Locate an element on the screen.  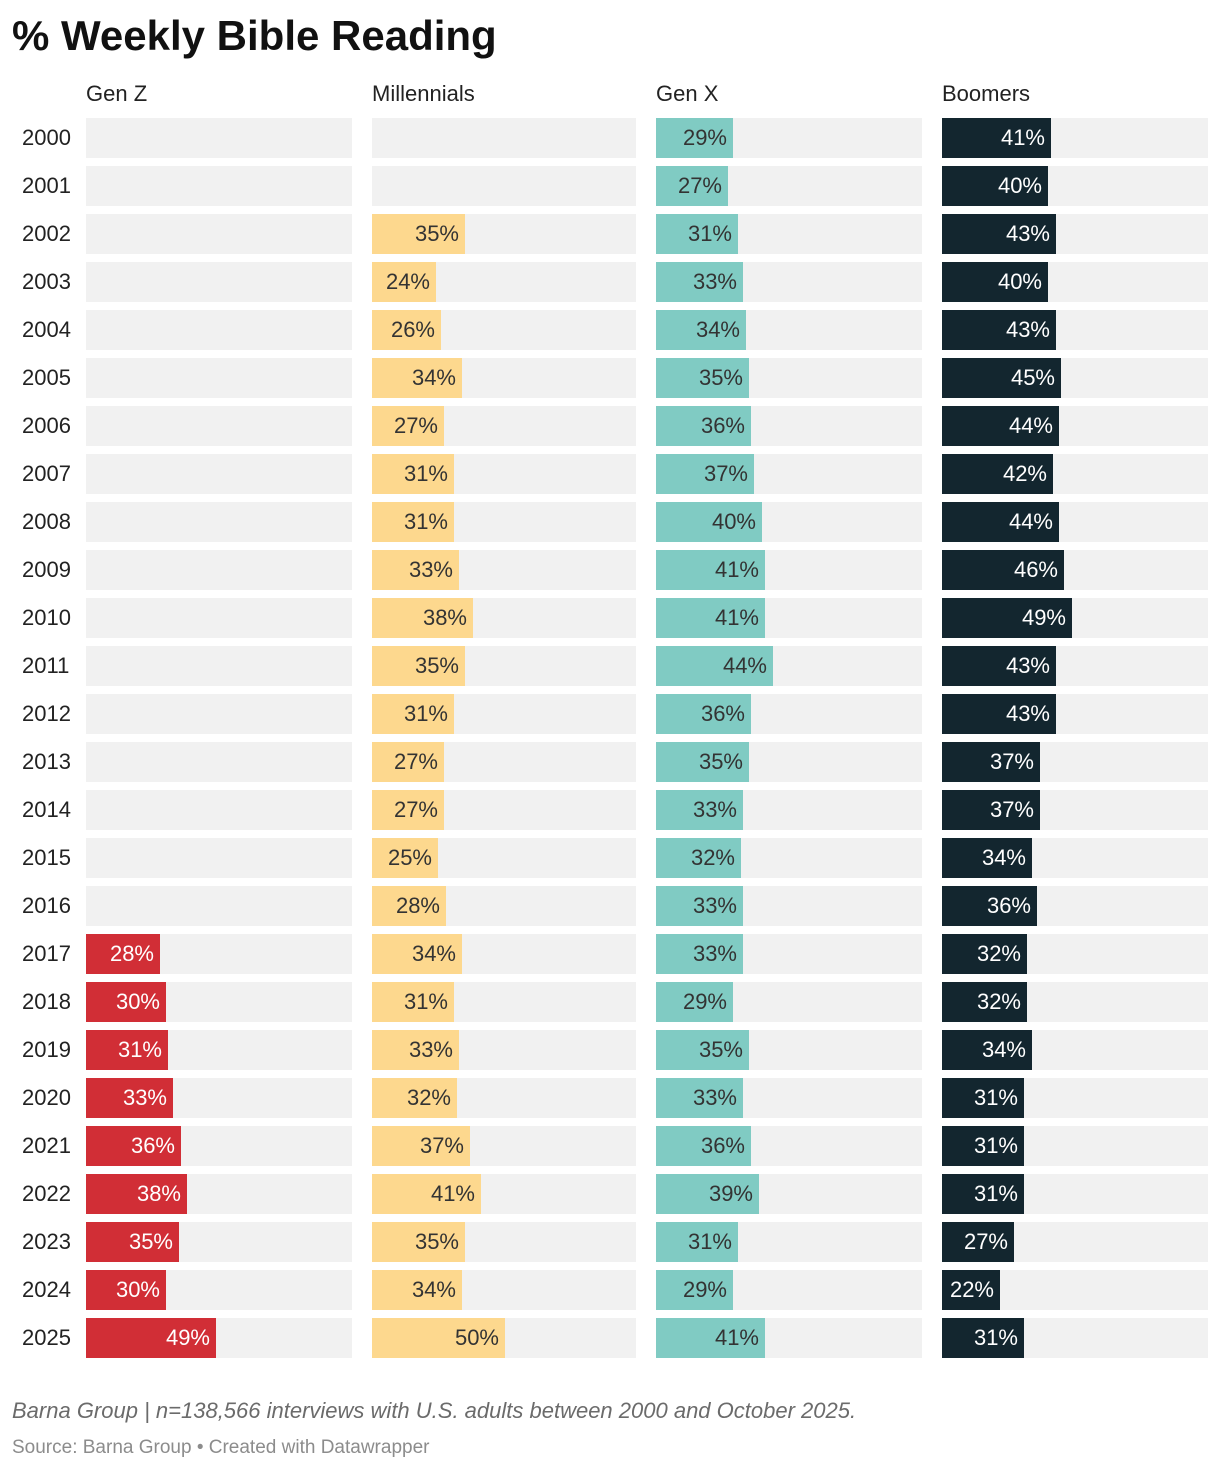
year-label: 2019 is located at coordinates (46, 1049).